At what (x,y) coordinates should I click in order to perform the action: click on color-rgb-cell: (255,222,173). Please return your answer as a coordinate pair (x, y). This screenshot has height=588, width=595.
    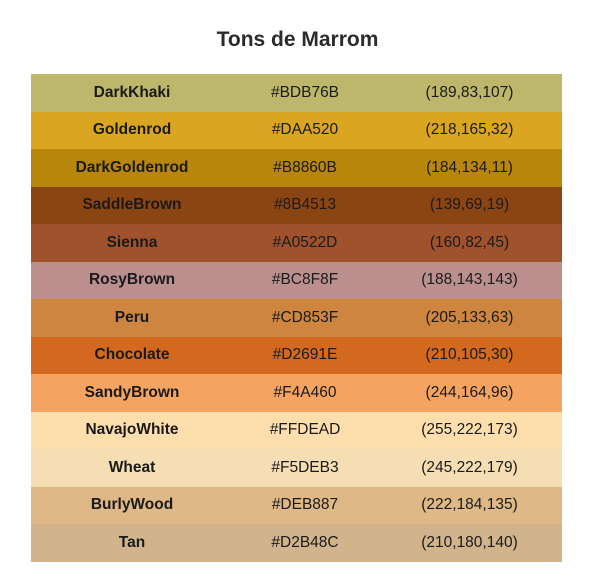
    Looking at the image, I should click on (469, 430).